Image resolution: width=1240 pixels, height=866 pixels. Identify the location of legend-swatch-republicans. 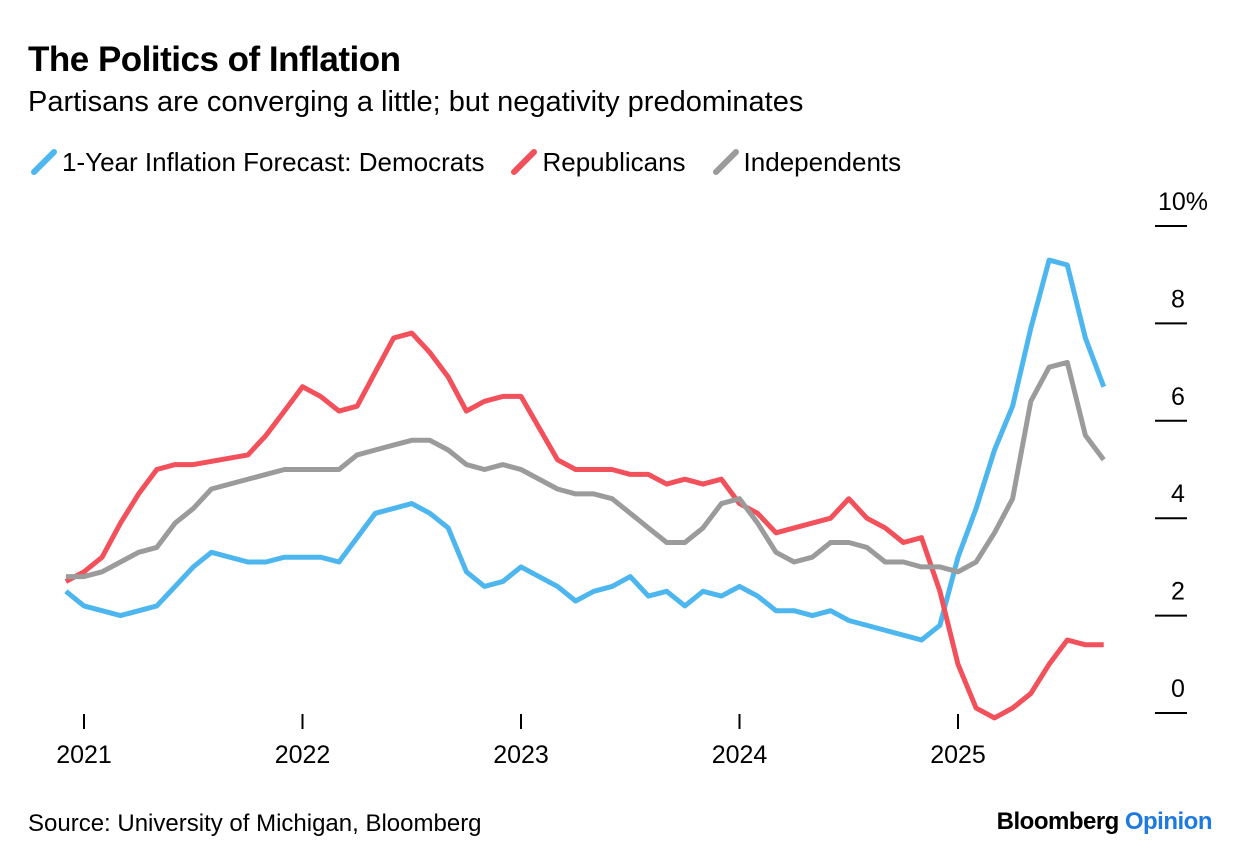
(524, 162).